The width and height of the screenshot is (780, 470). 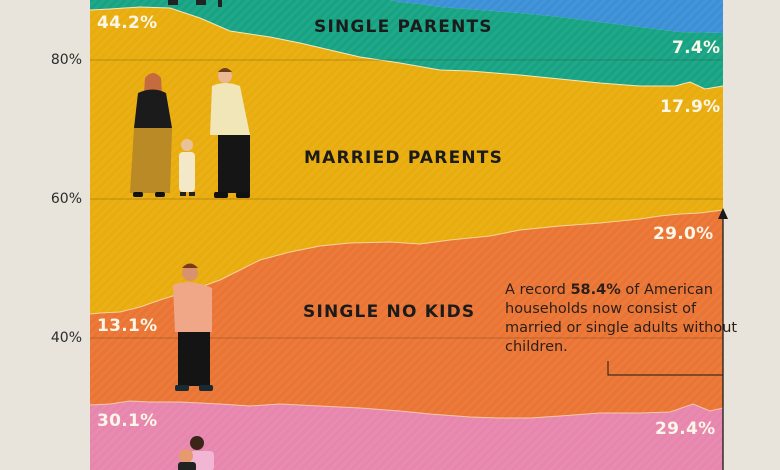 What do you see at coordinates (66, 60) in the screenshot?
I see `y-tick-80: 80%` at bounding box center [66, 60].